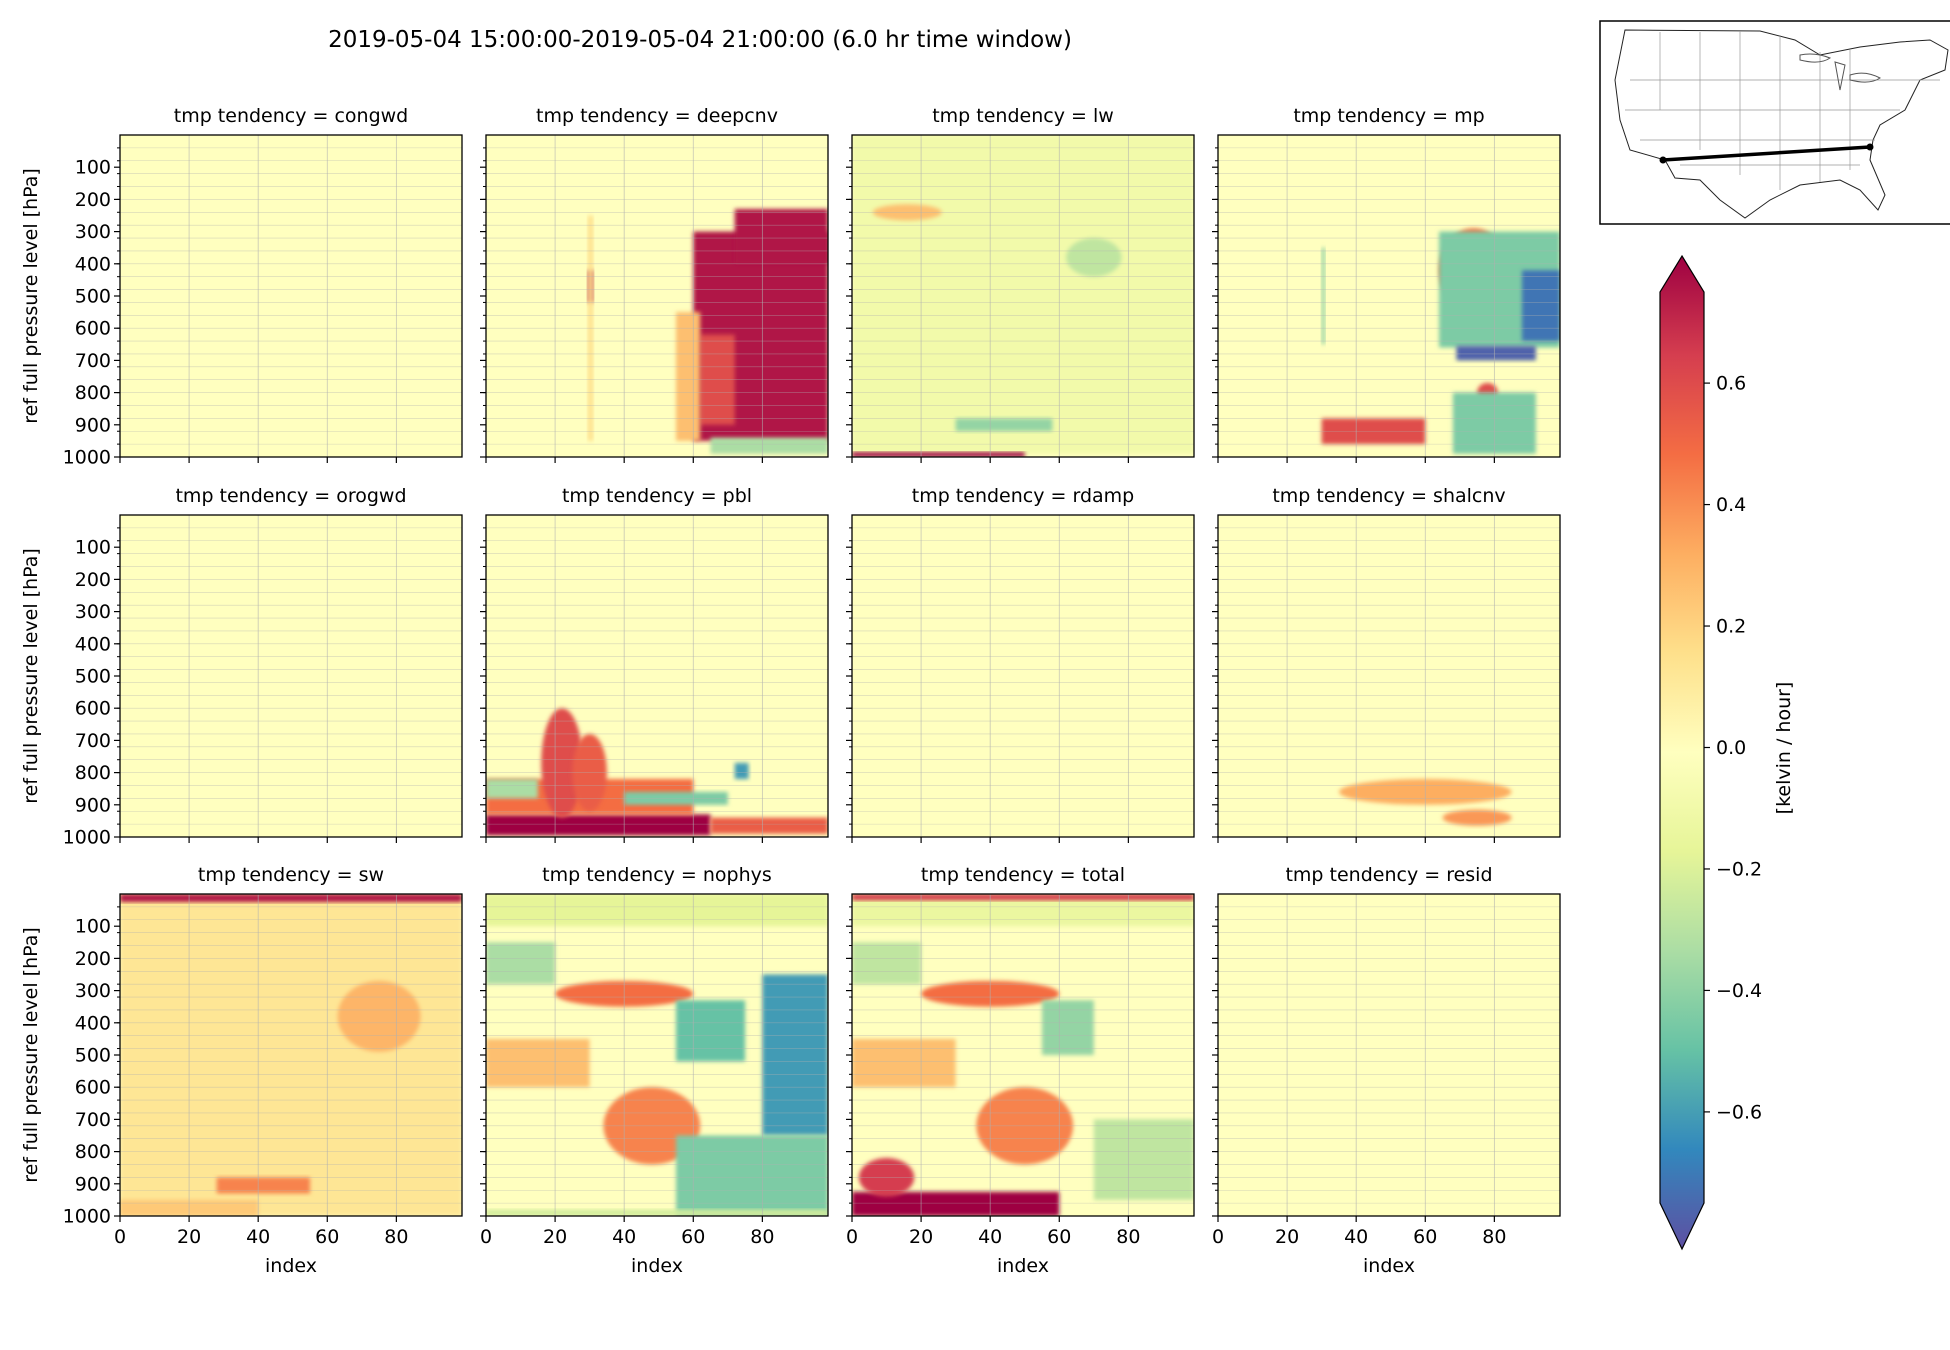 This screenshot has height=1350, width=1950. I want to click on panel-mp: tmp tendency = mp, so click(1386, 284).